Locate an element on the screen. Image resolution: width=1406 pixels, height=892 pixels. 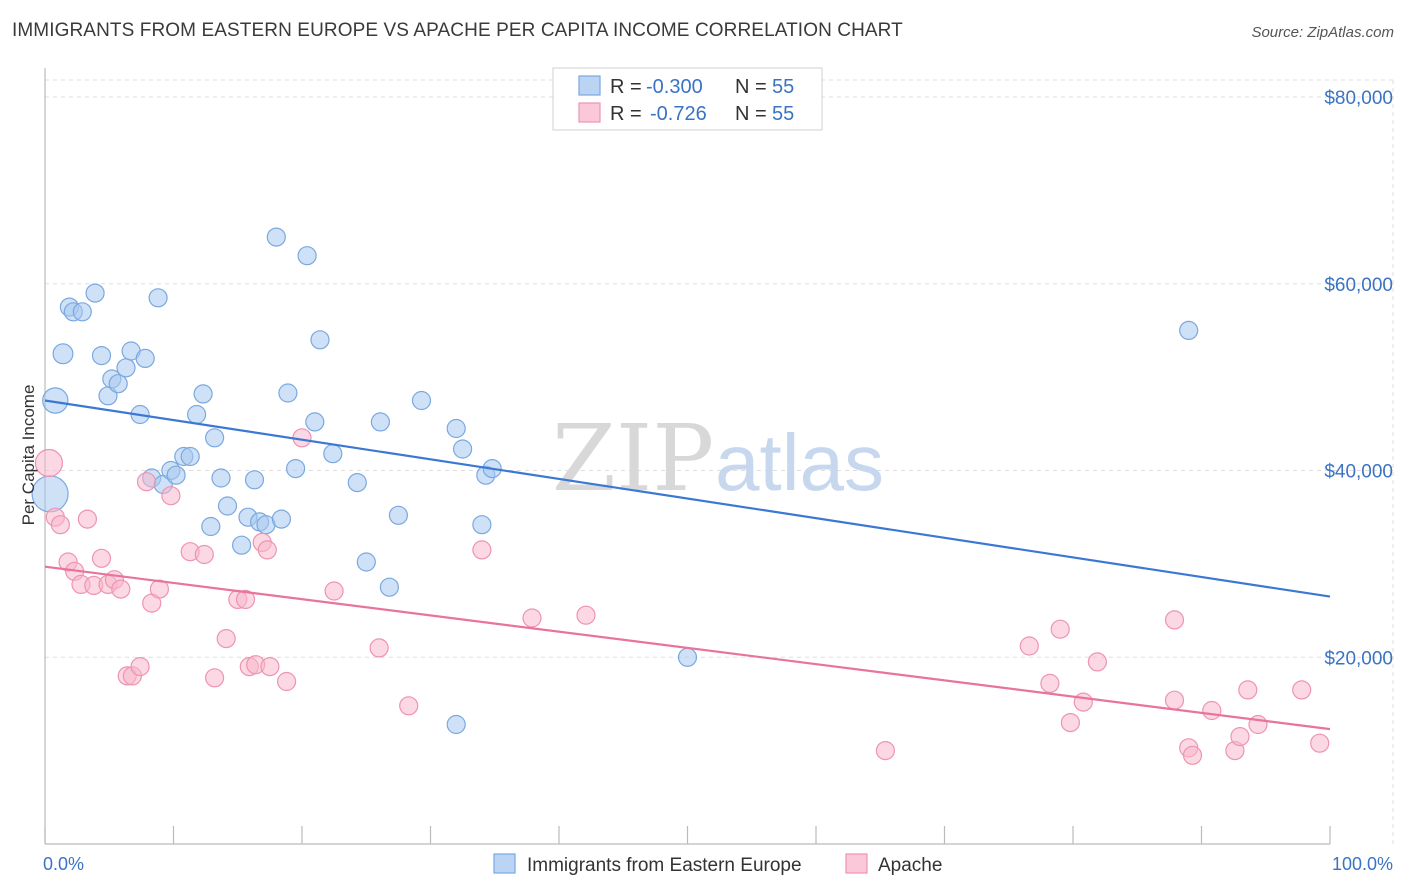
y-tick-label-0: $20,000 is located at coordinates (1358, 658).